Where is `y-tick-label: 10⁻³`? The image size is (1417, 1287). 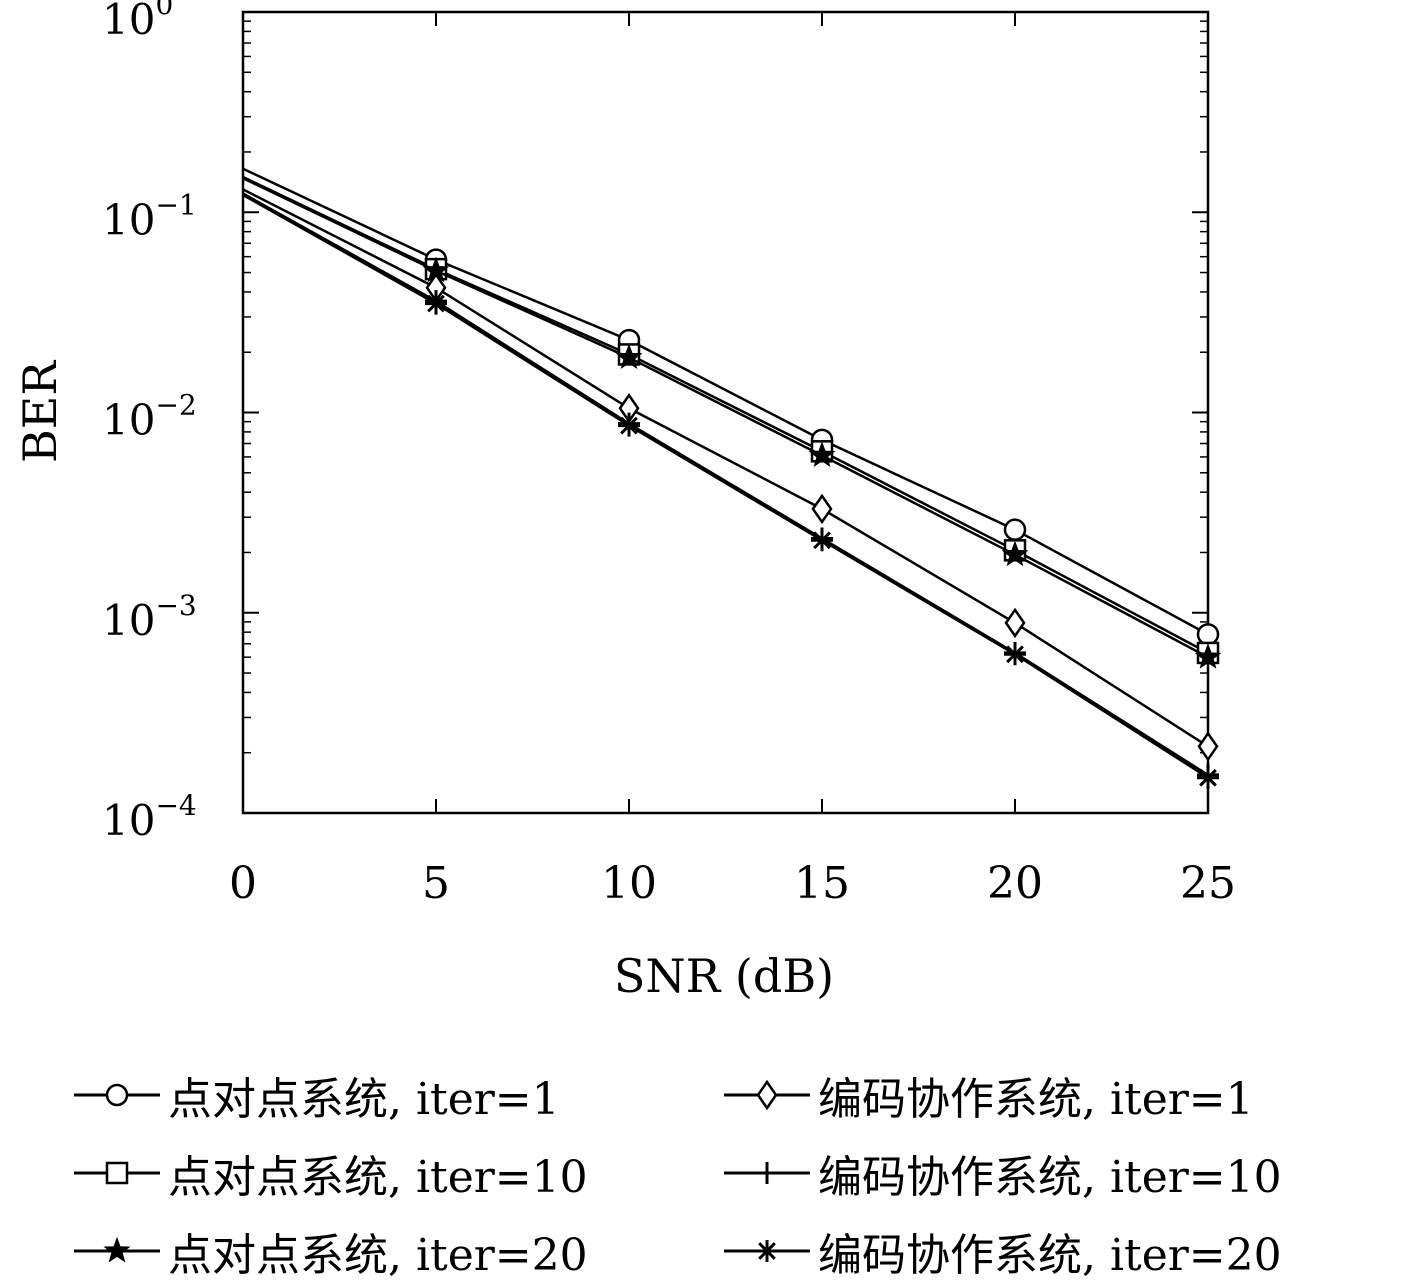
y-tick-label: 10⁻³ is located at coordinates (149, 617).